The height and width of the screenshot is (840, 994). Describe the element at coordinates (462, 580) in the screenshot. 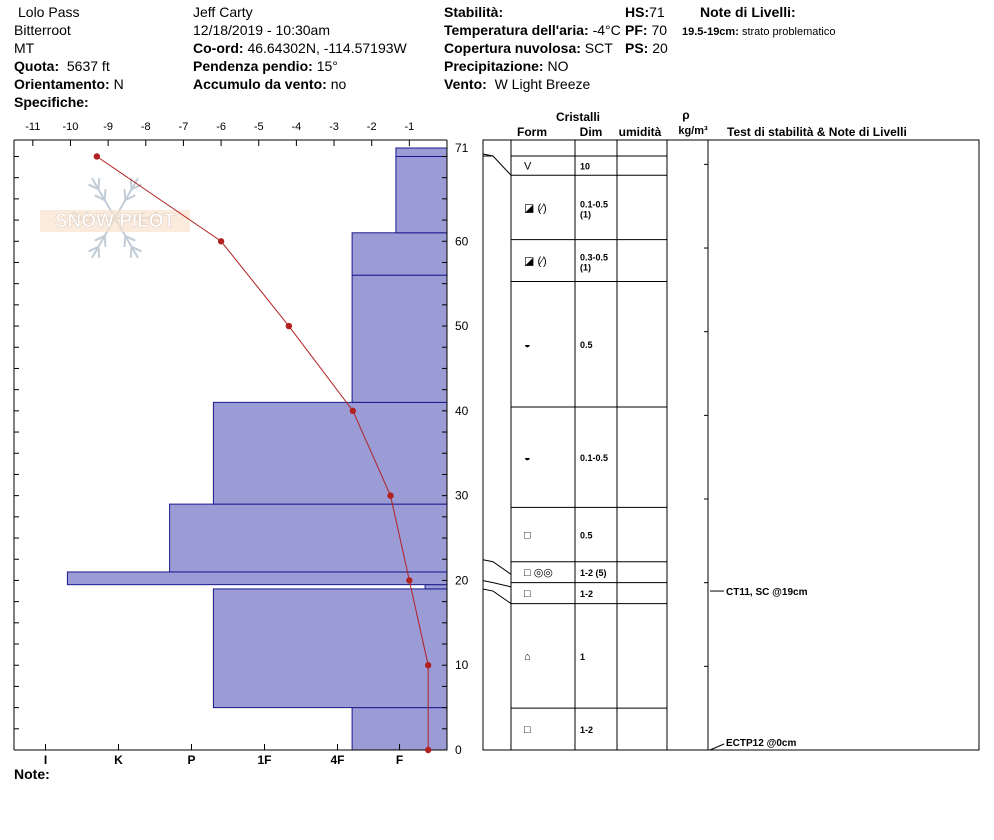

I see `depth-tick-label: 20` at that location.